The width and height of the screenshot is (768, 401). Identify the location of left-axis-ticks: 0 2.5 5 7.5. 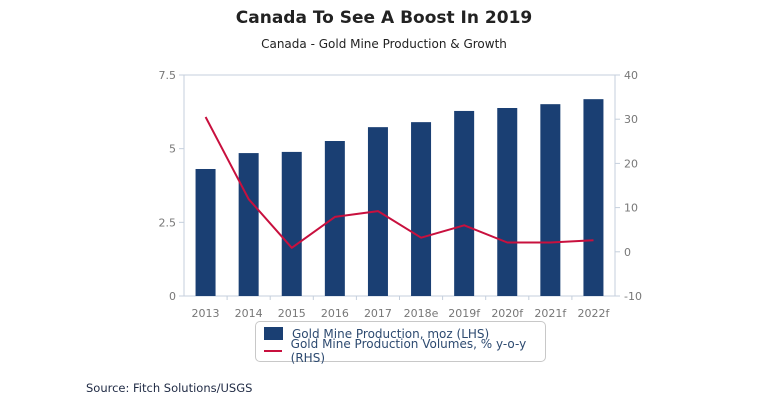
(171, 186).